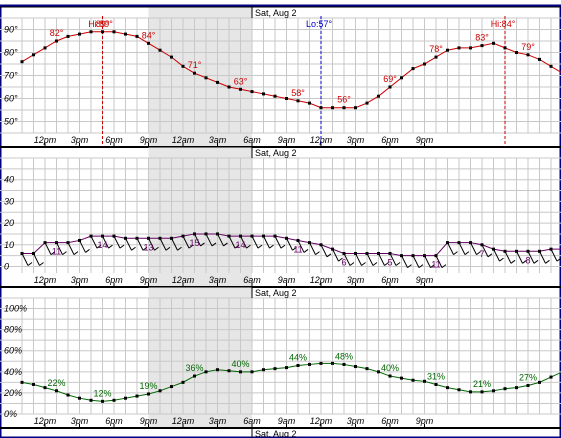  Describe the element at coordinates (527, 260) in the screenshot. I see `data-label: 8` at that location.